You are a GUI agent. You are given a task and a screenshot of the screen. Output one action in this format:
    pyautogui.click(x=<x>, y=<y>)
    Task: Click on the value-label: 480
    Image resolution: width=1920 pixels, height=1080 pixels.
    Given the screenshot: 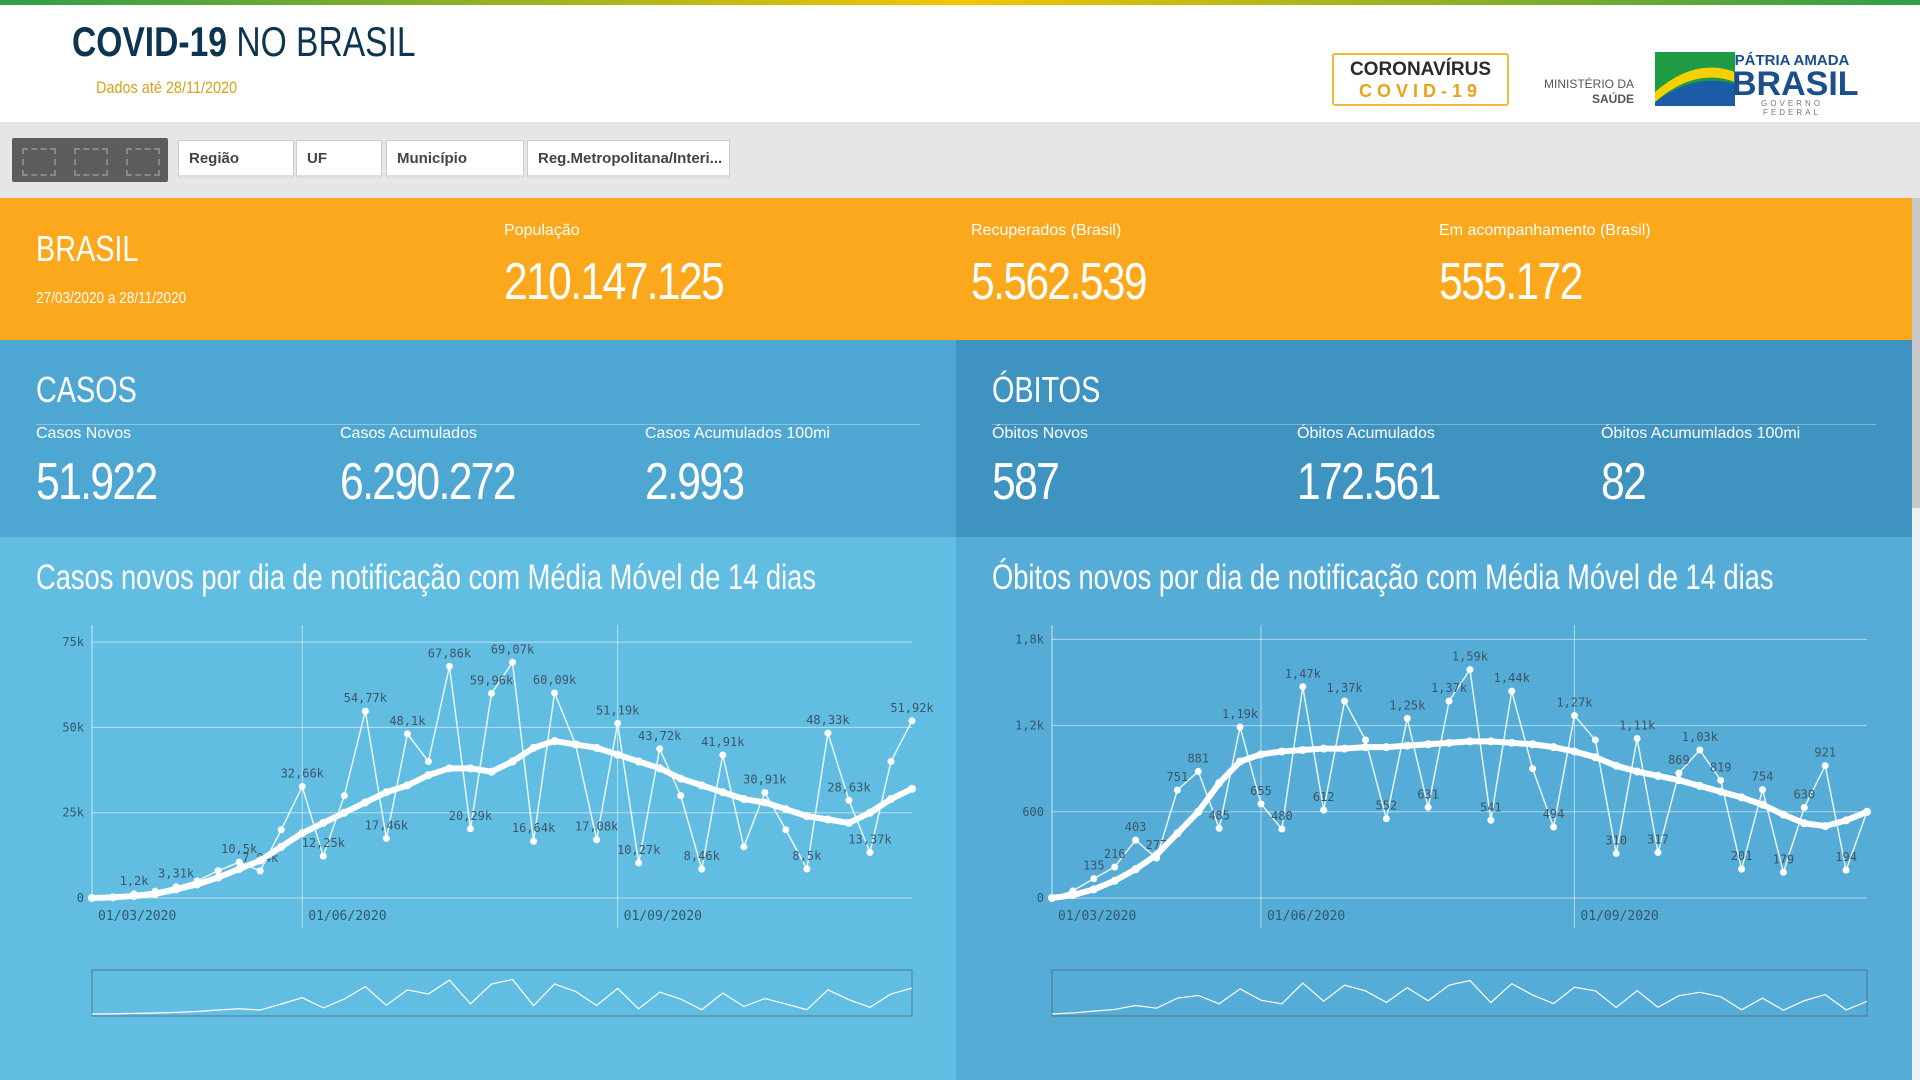 What is the action you would take?
    pyautogui.click(x=1282, y=816)
    